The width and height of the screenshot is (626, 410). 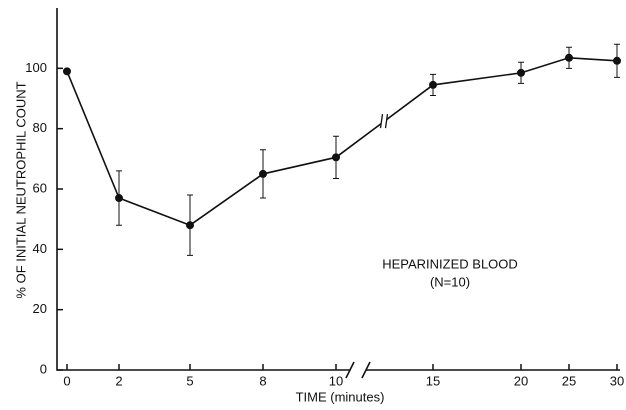 I want to click on x-tick-label: 5, so click(x=189, y=380).